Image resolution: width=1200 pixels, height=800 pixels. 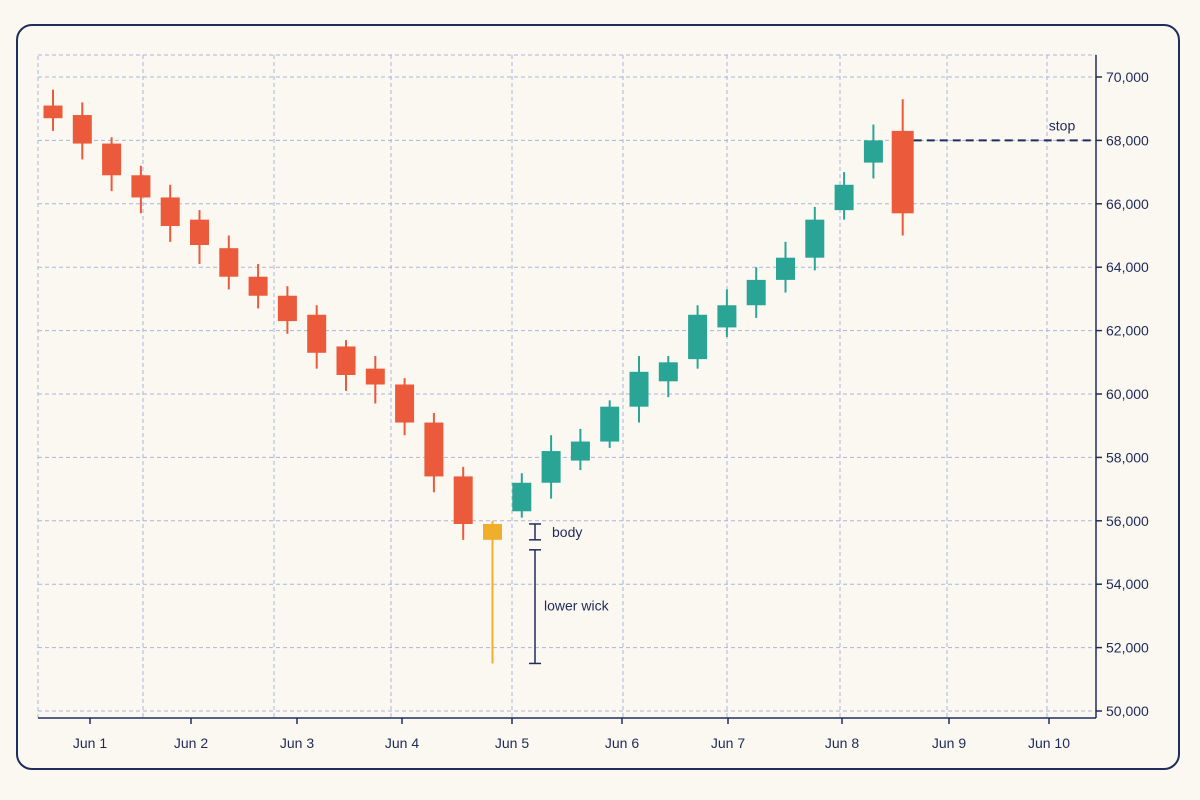 I want to click on x-tick-label: Jun 5, so click(x=512, y=743).